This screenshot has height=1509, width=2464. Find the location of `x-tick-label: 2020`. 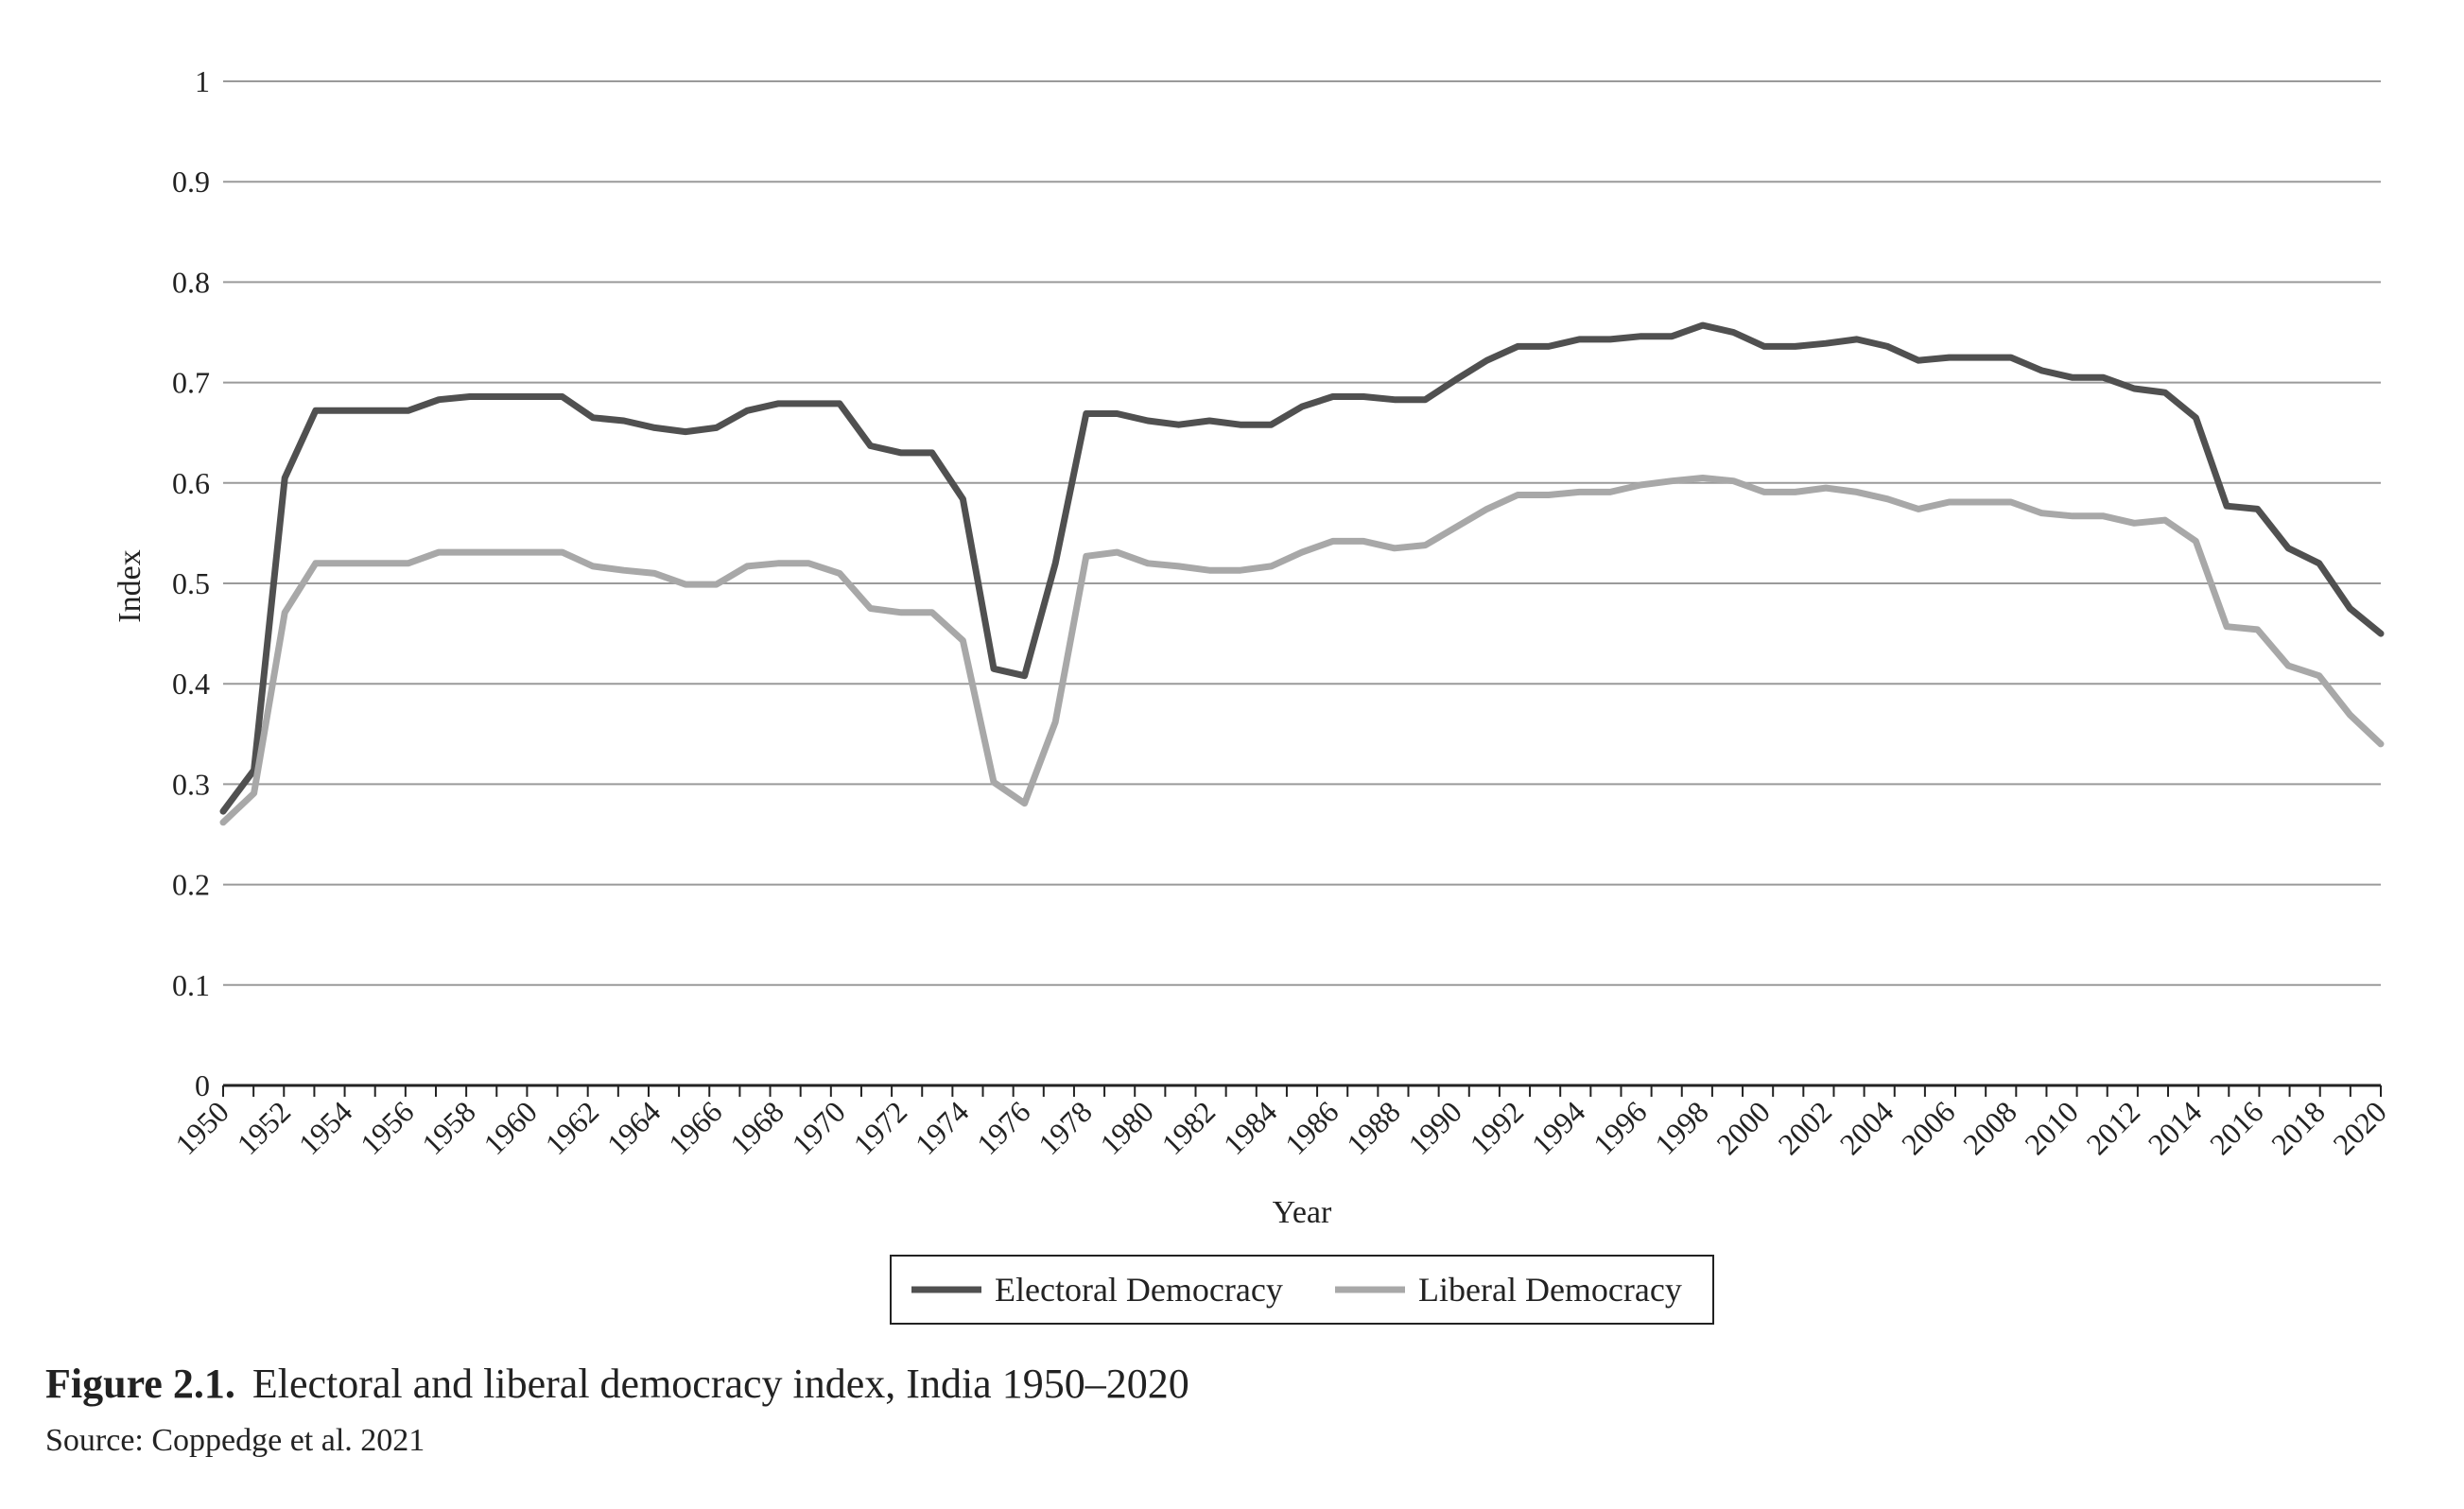

x-tick-label: 2020 is located at coordinates (2359, 1127).